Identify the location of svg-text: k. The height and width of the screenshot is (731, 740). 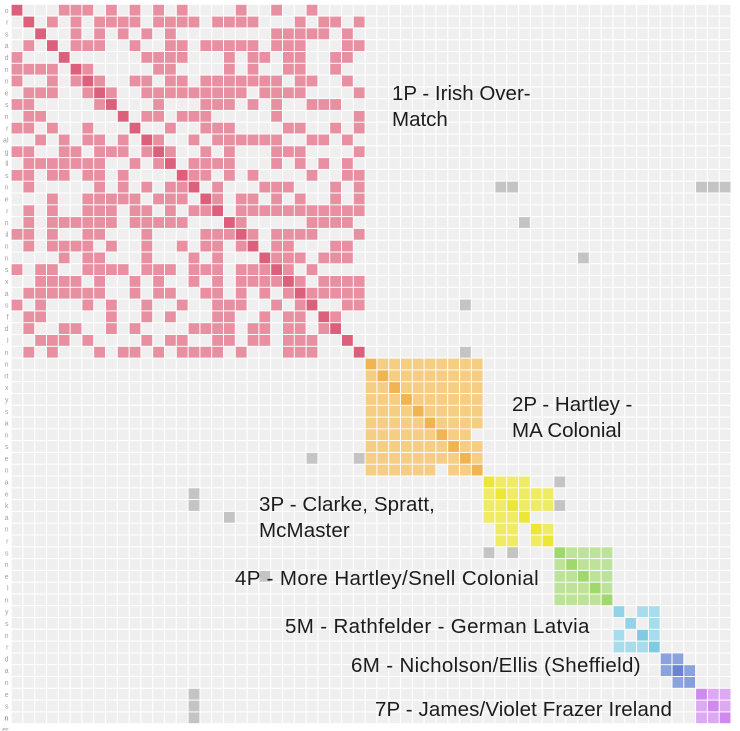
(7, 506).